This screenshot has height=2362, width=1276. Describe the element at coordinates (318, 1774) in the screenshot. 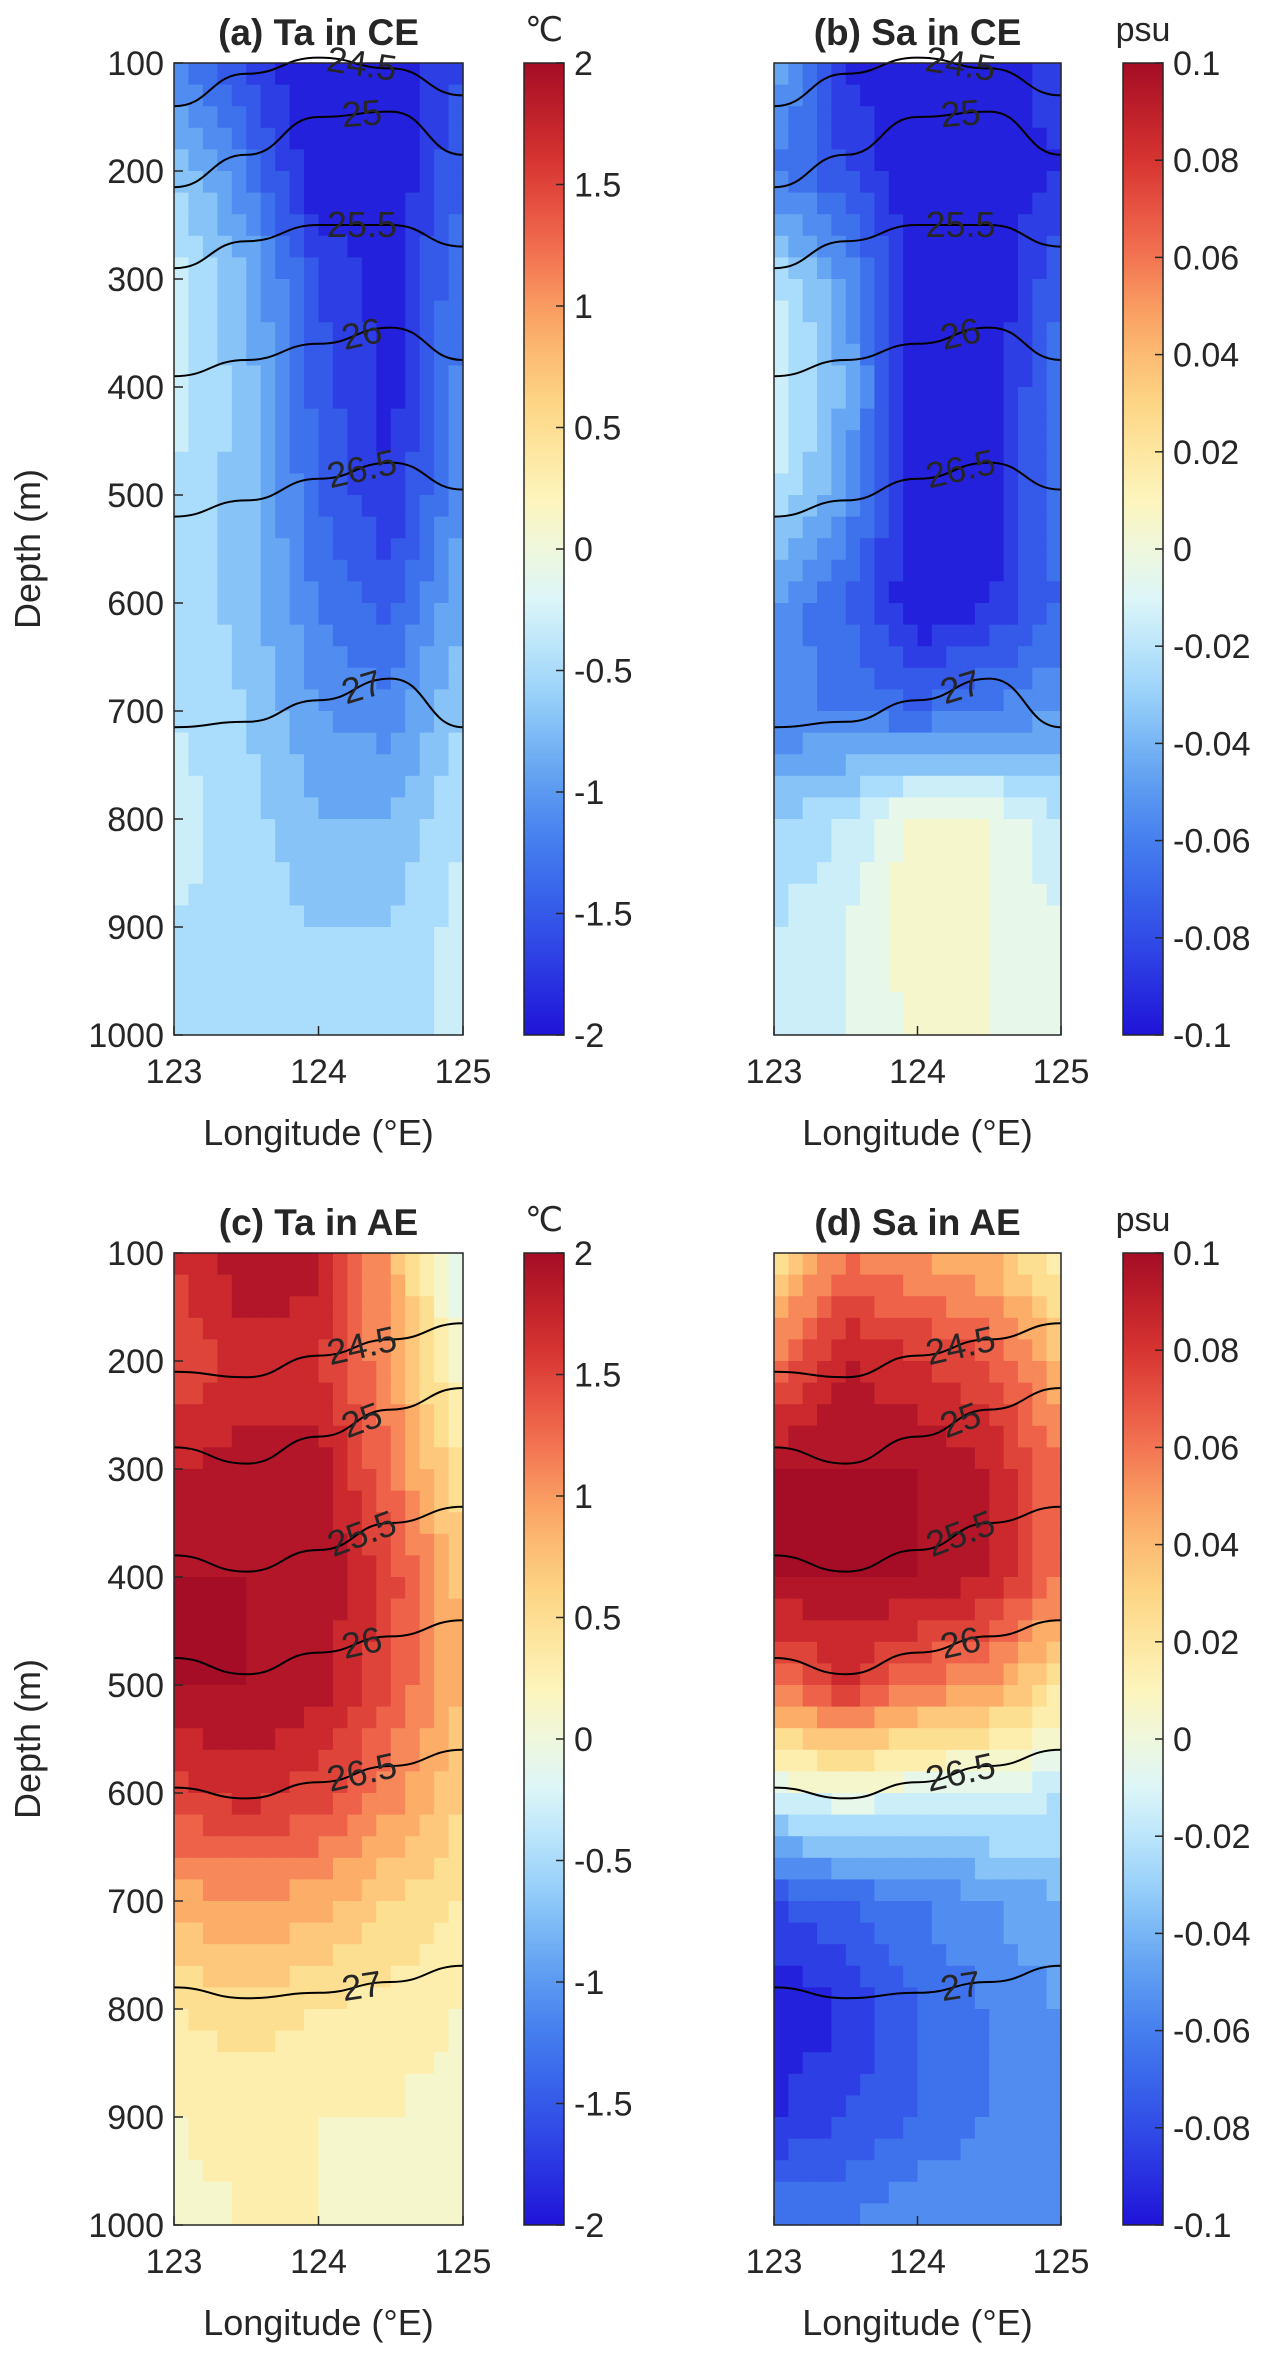

I see `isopycnal-line-26.5` at that location.